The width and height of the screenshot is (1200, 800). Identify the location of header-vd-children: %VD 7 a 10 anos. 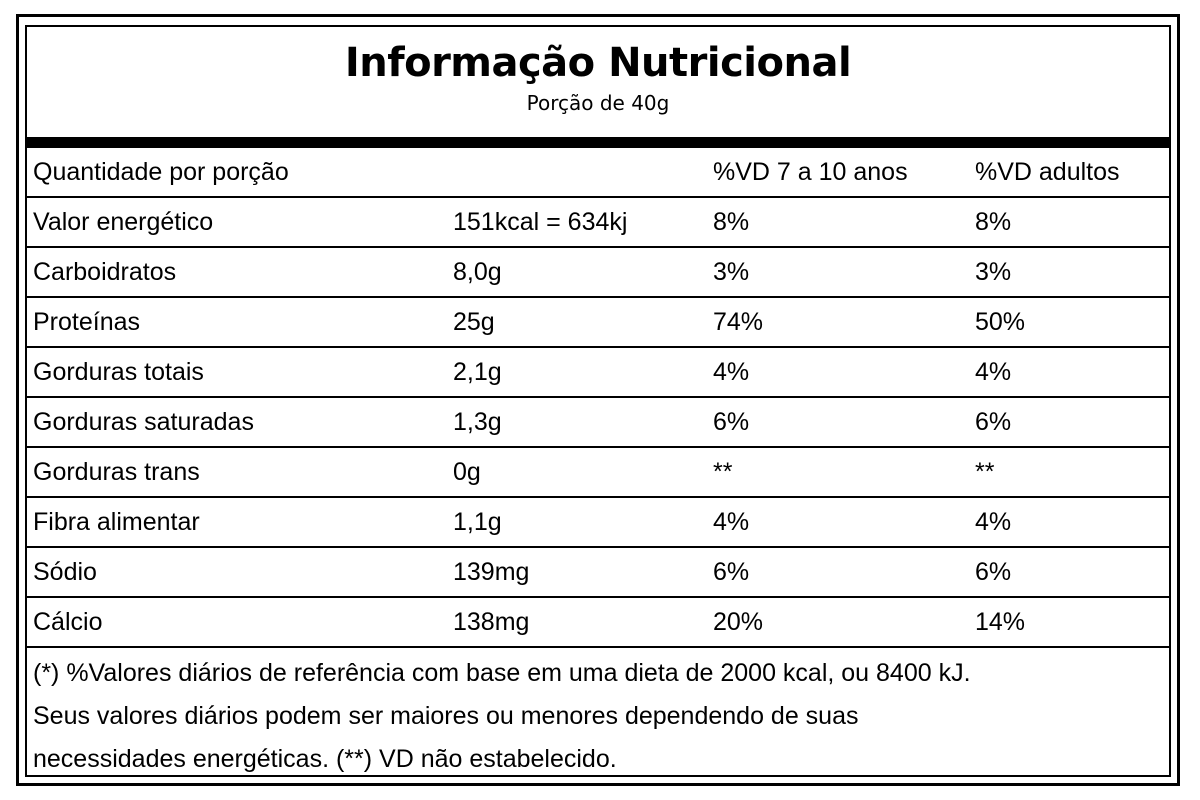
(810, 172).